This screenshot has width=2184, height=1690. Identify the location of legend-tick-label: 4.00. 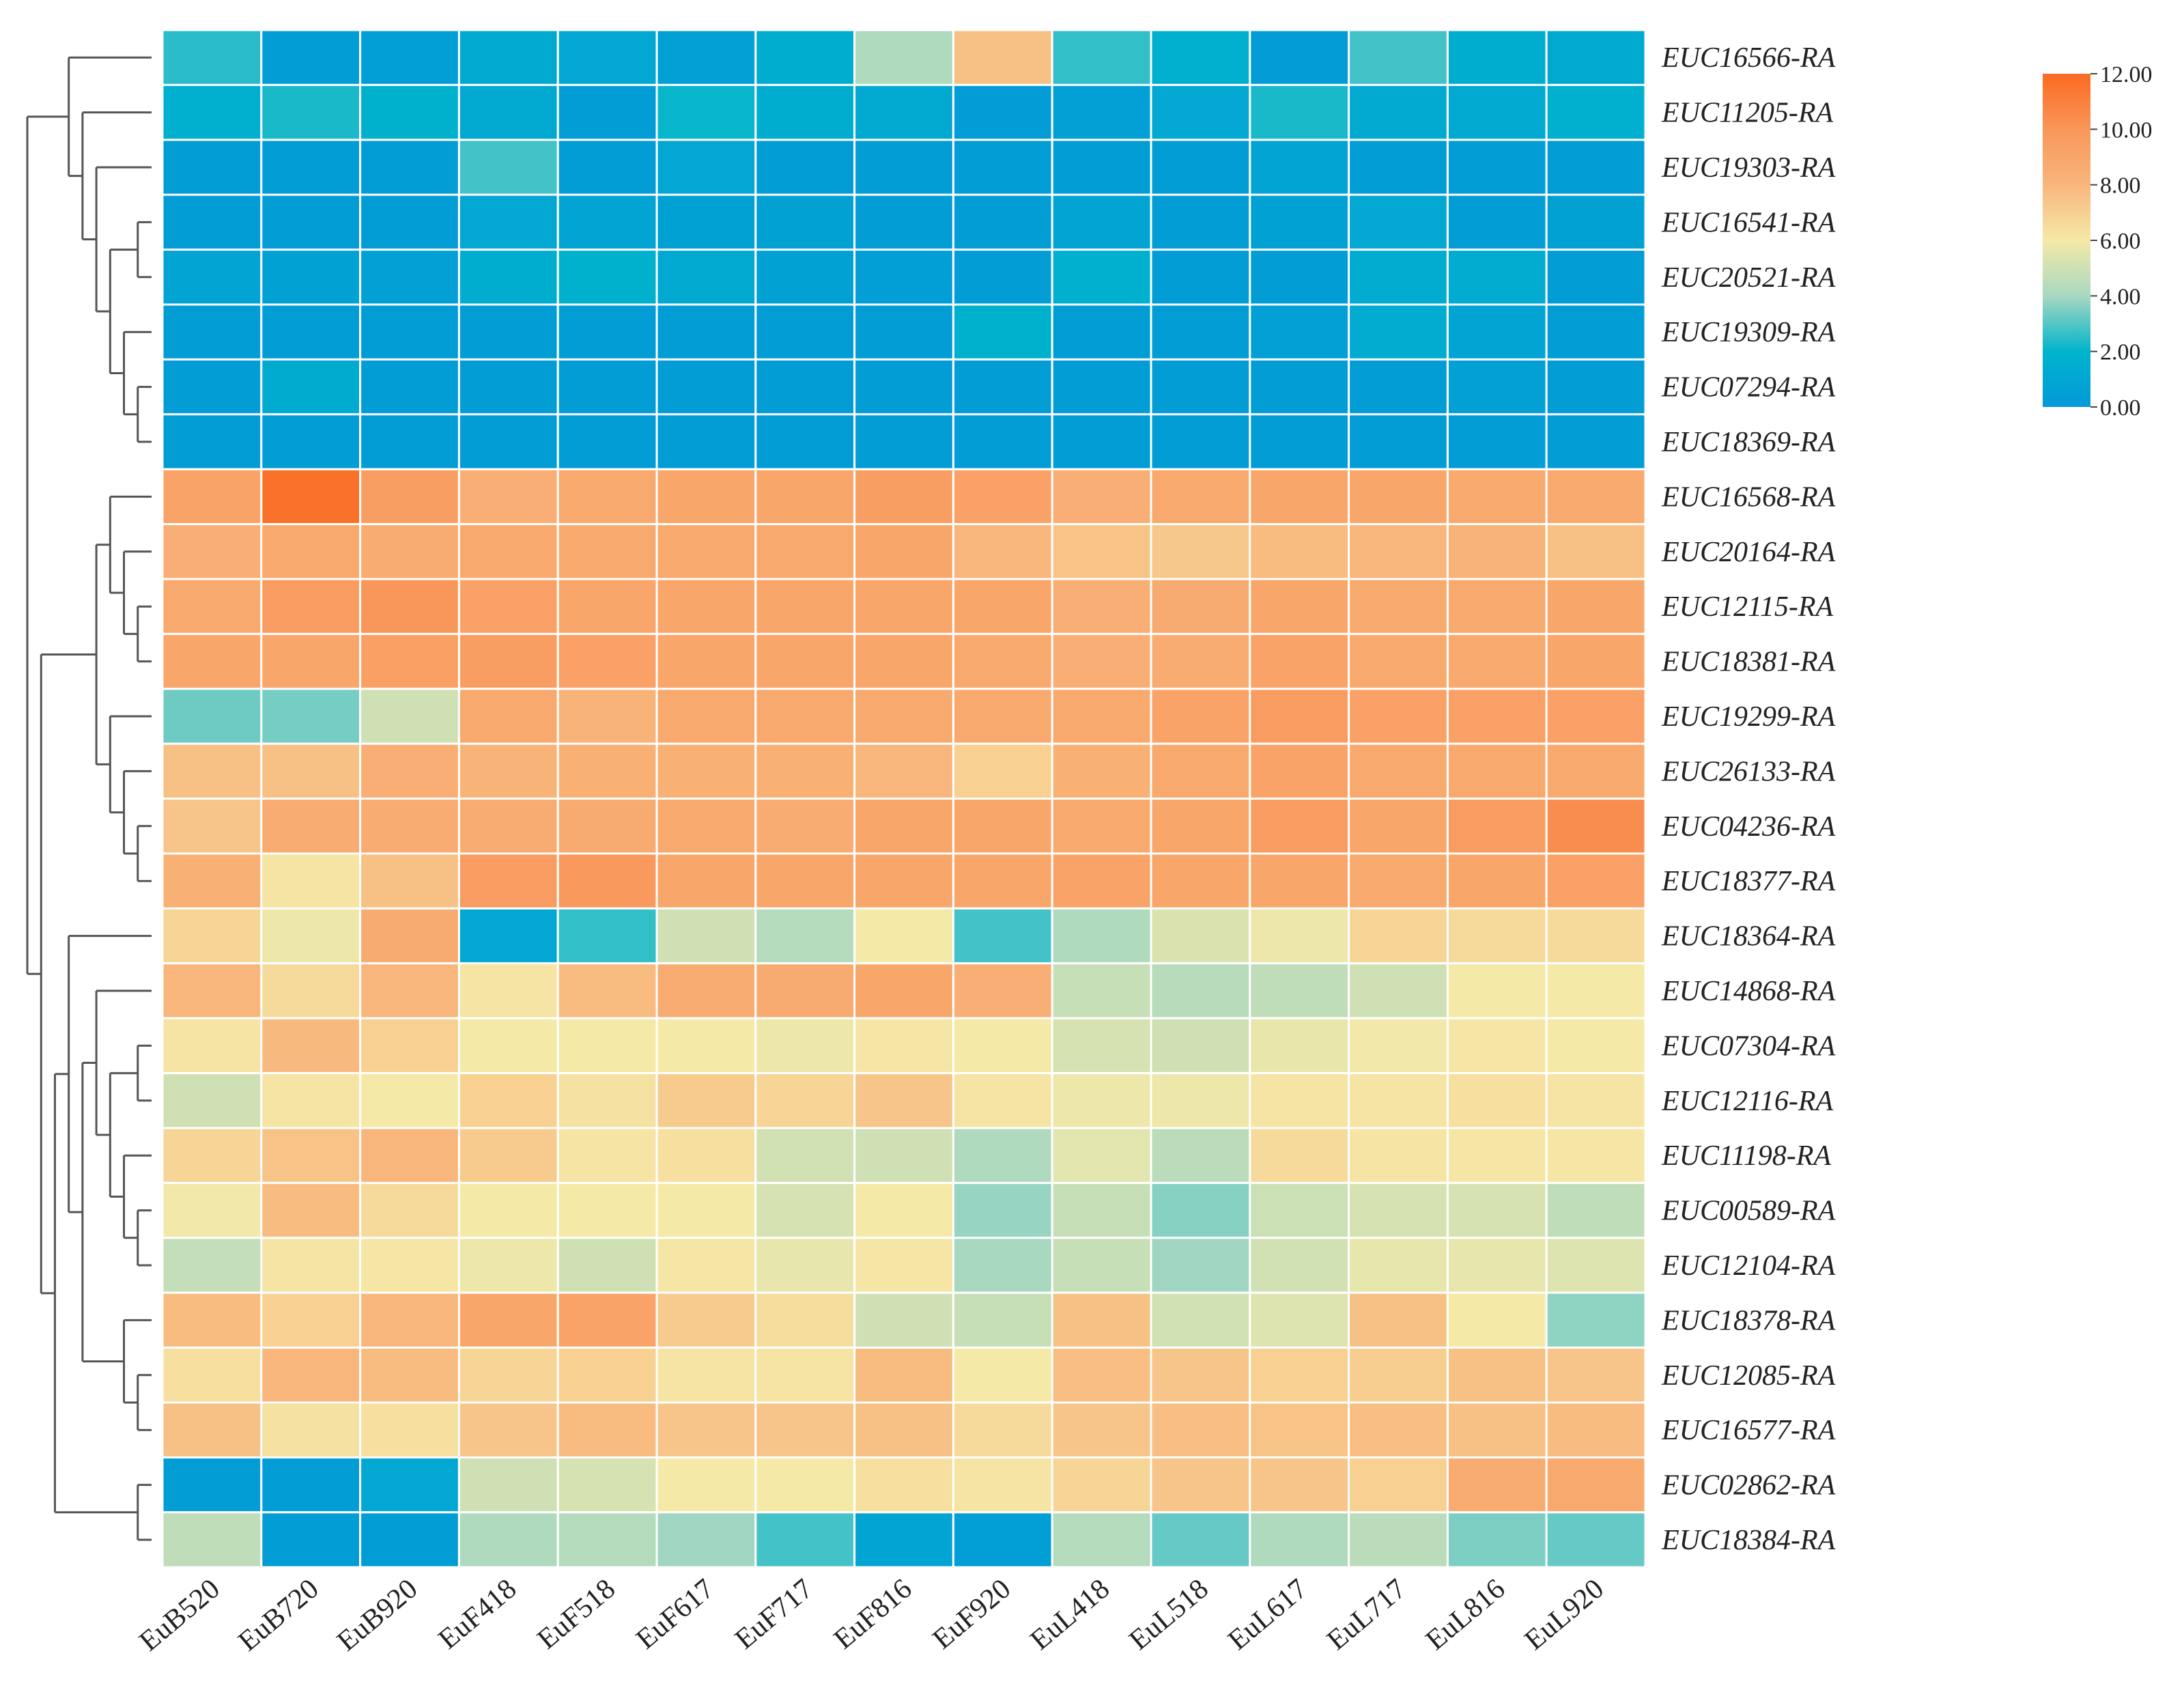
(2120, 296).